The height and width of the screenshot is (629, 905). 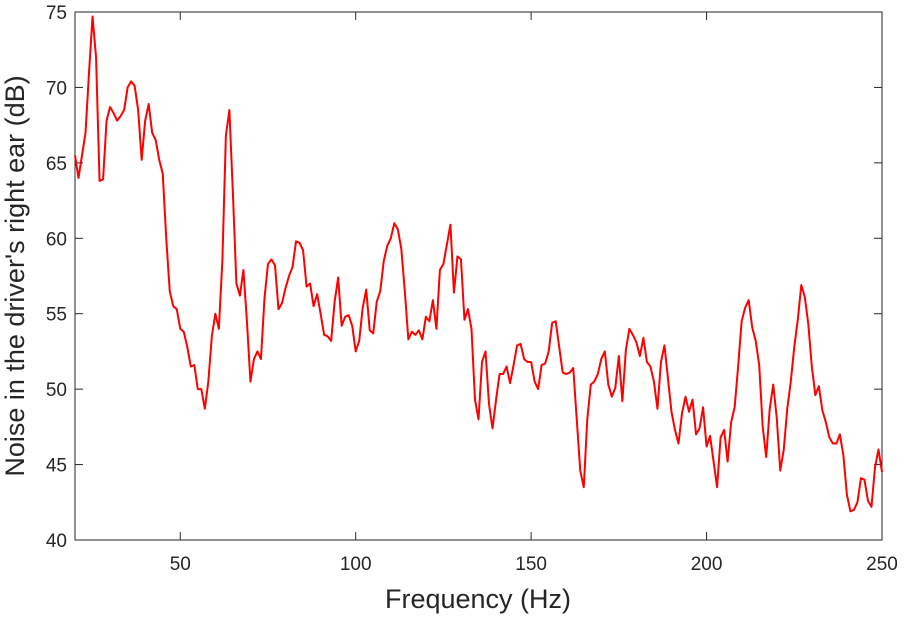 I want to click on y-axis-label: Noise in the driver's right ear (dB), so click(x=15, y=275).